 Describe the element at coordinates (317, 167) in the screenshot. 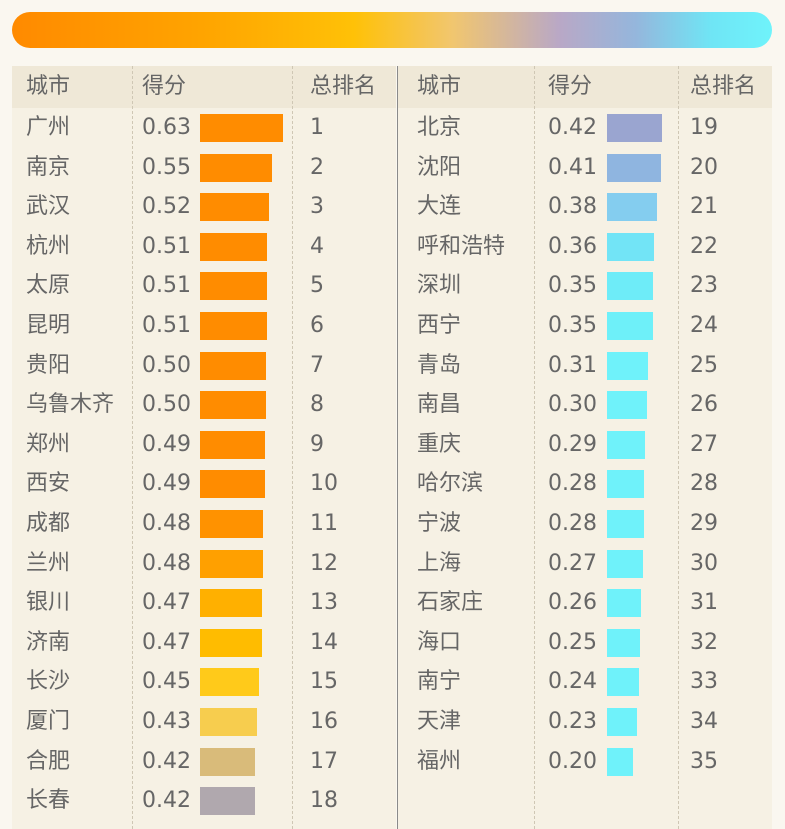

I see `rank-label: 2` at that location.